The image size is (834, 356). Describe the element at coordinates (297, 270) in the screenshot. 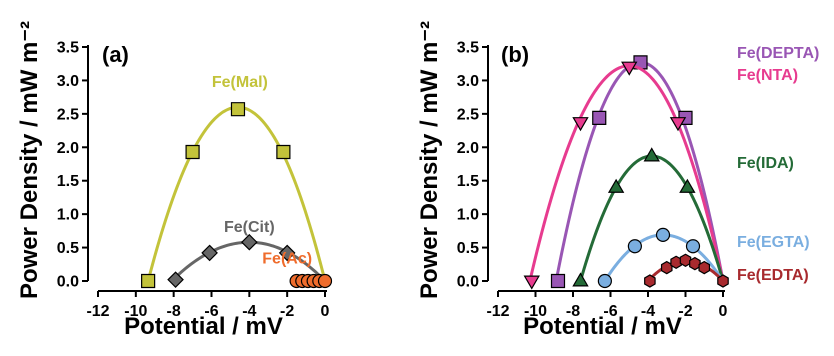

I see `series-fe-ac: Fe(Ac)` at that location.